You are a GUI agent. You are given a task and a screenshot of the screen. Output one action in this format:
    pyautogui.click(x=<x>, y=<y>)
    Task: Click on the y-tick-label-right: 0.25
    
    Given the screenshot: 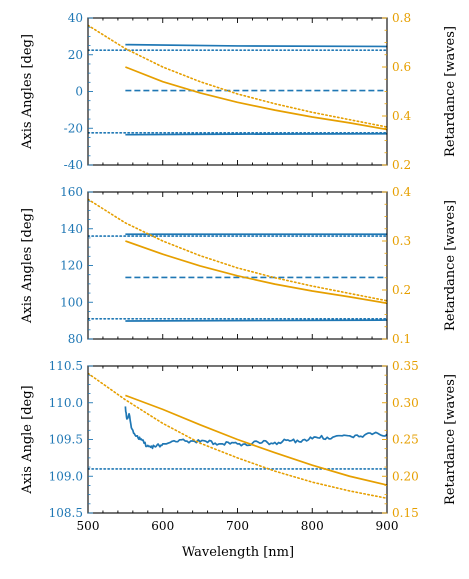 What is the action you would take?
    pyautogui.click(x=405, y=440)
    